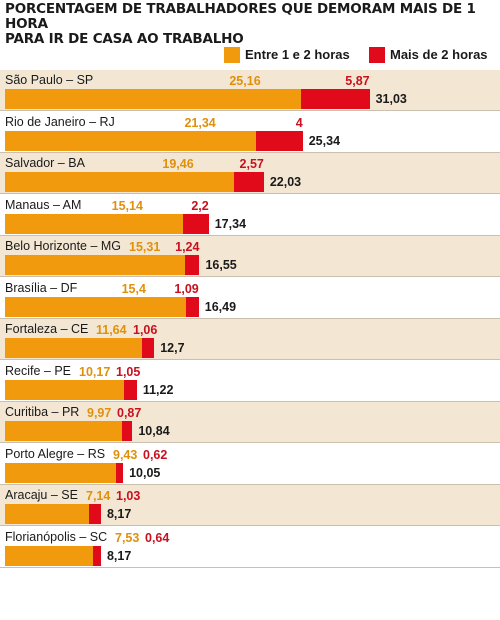  I want to click on category-label: Belo Horizonte – MG, so click(63, 246).